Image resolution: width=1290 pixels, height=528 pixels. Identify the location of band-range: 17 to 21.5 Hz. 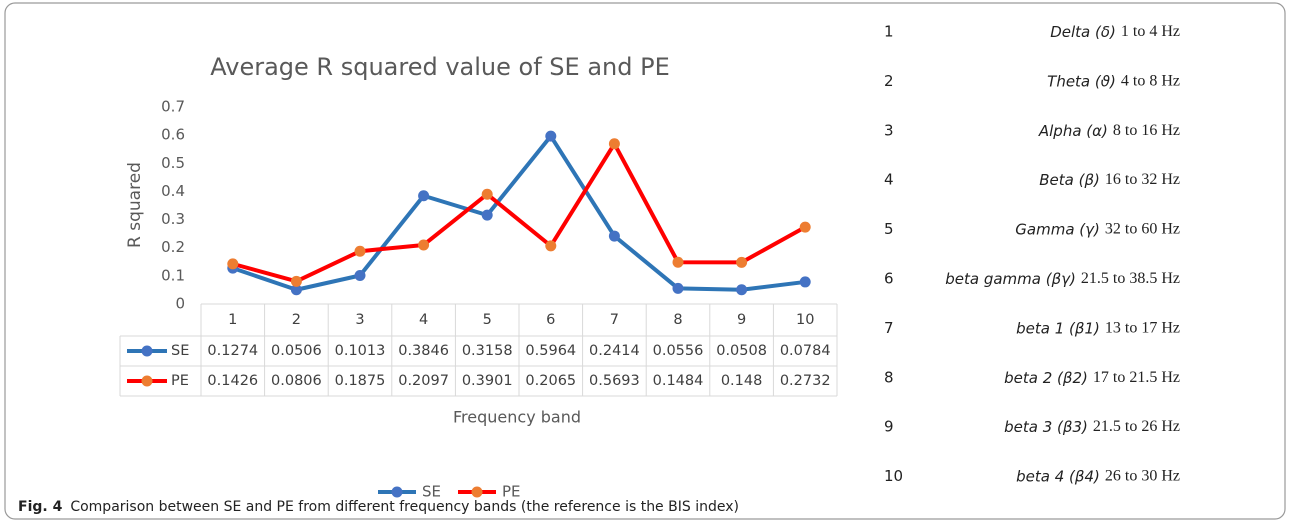
(1136, 376).